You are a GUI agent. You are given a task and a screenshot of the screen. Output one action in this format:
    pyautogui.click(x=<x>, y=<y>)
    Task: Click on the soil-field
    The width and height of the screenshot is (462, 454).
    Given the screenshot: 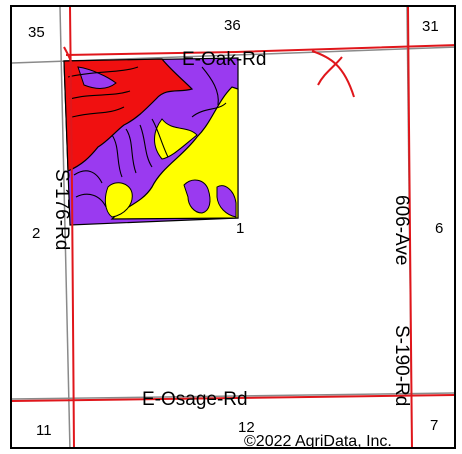 What is the action you would take?
    pyautogui.click(x=151, y=141)
    